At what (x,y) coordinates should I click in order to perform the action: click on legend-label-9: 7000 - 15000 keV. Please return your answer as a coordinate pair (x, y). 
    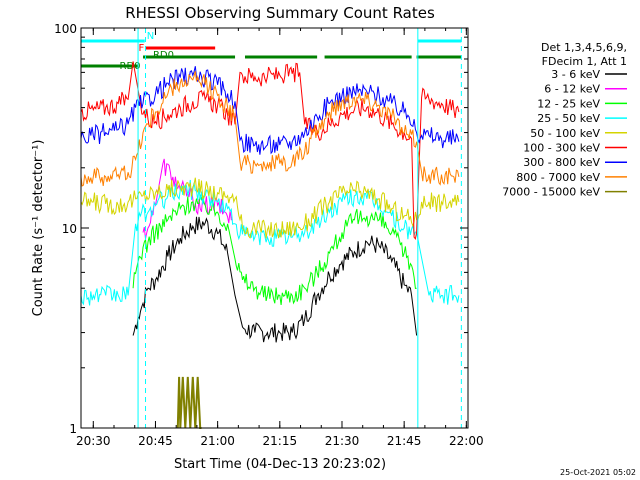
    Looking at the image, I should click on (551, 192).